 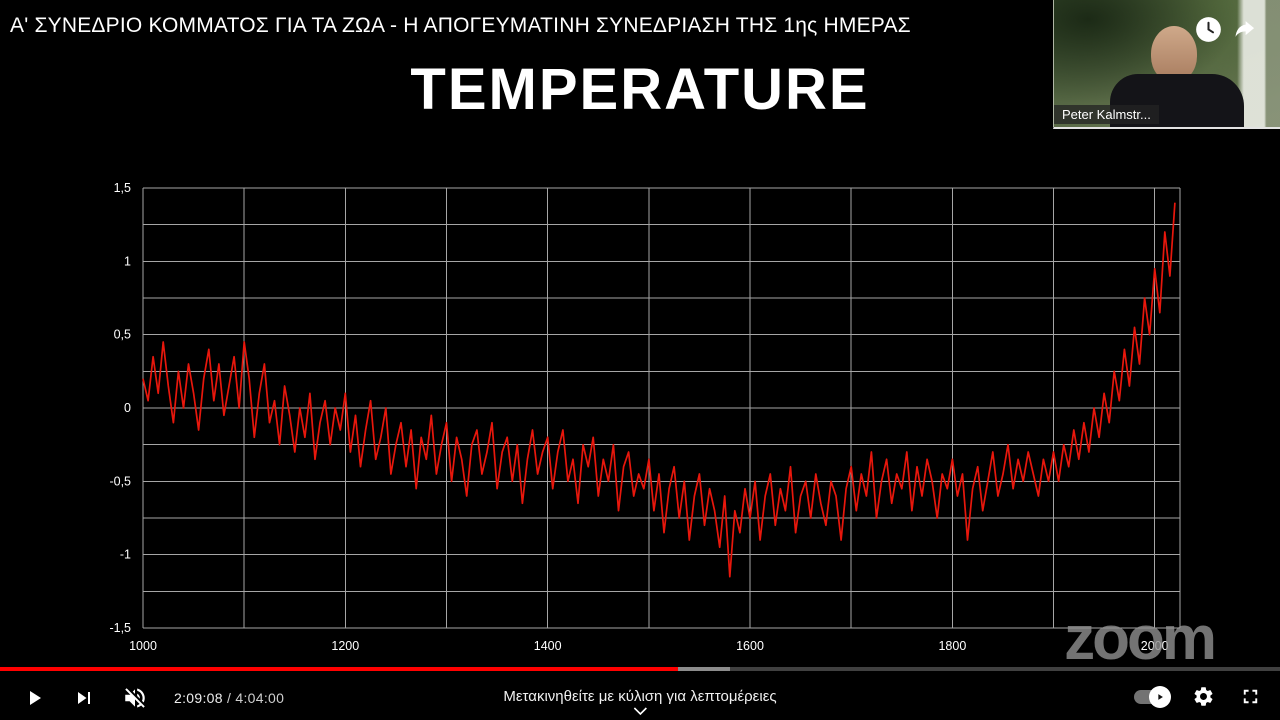 I want to click on autoplay-toggle, so click(x=1152, y=696).